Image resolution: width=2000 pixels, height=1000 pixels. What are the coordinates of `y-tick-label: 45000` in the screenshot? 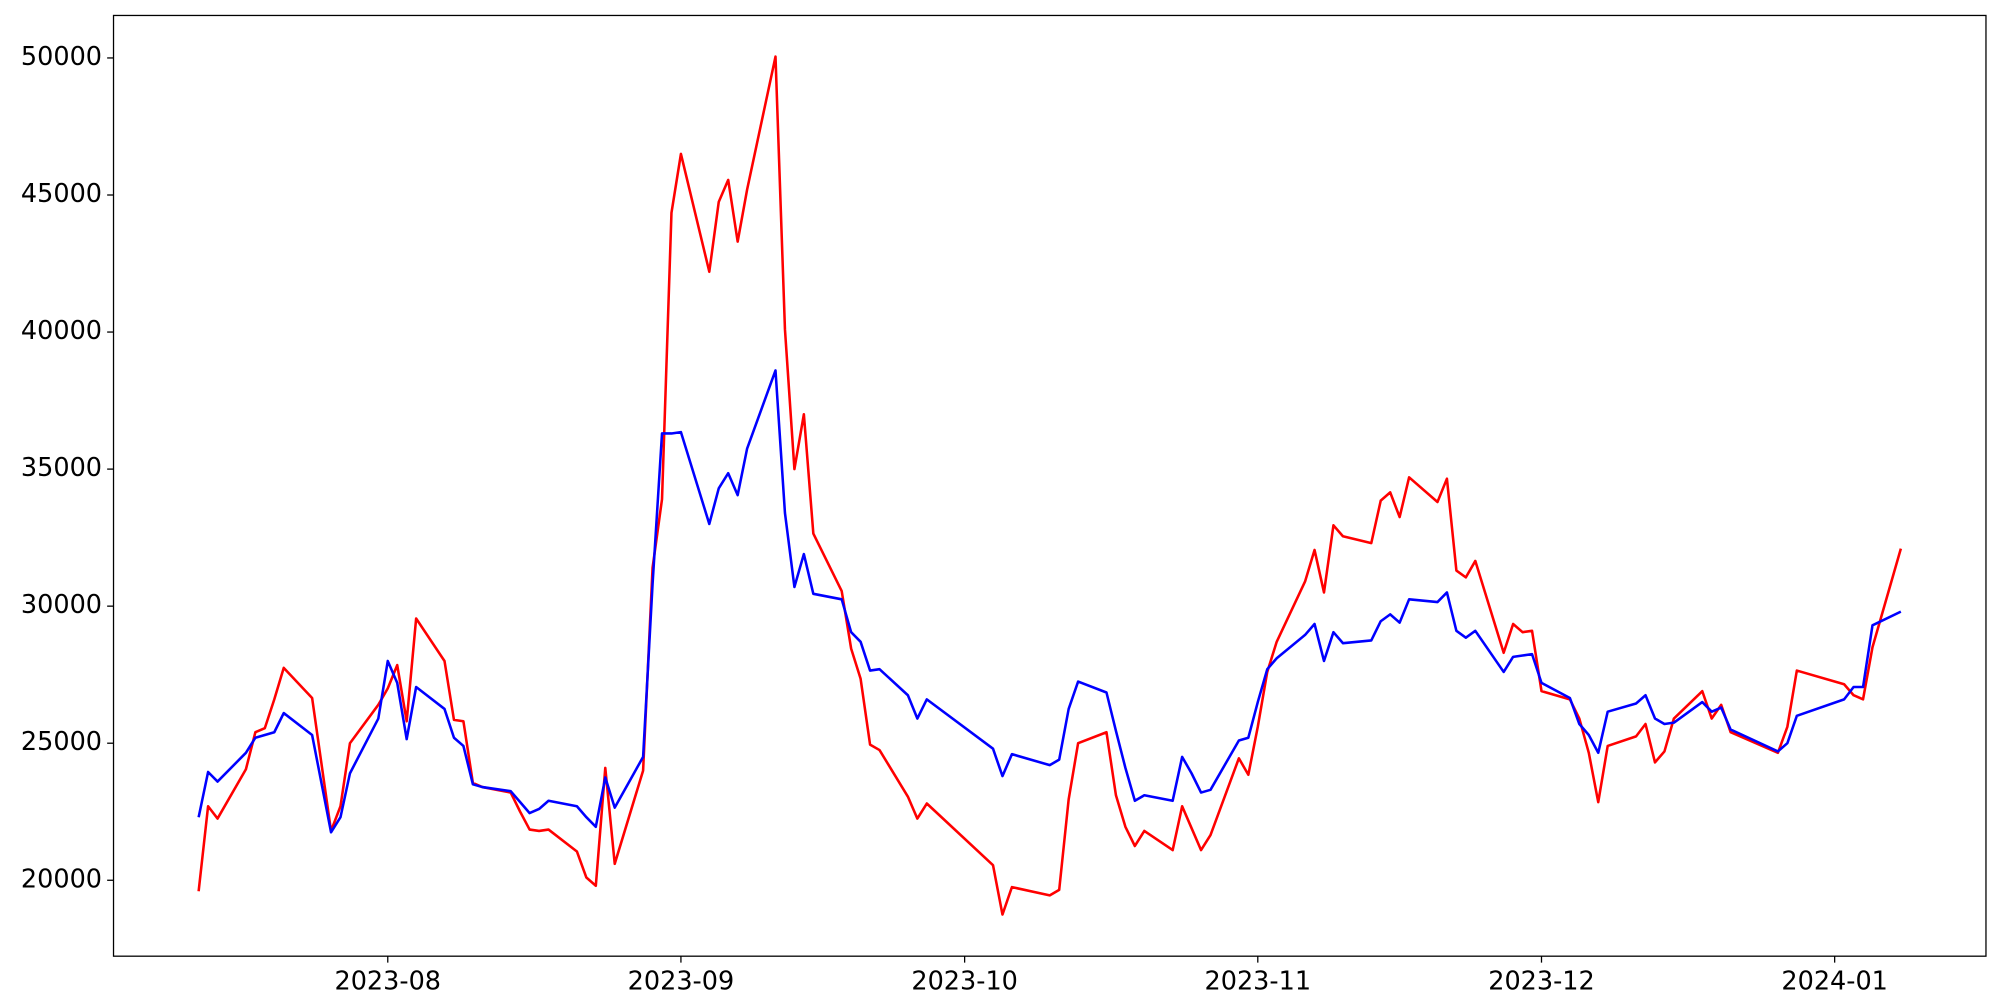 It's located at (61, 194).